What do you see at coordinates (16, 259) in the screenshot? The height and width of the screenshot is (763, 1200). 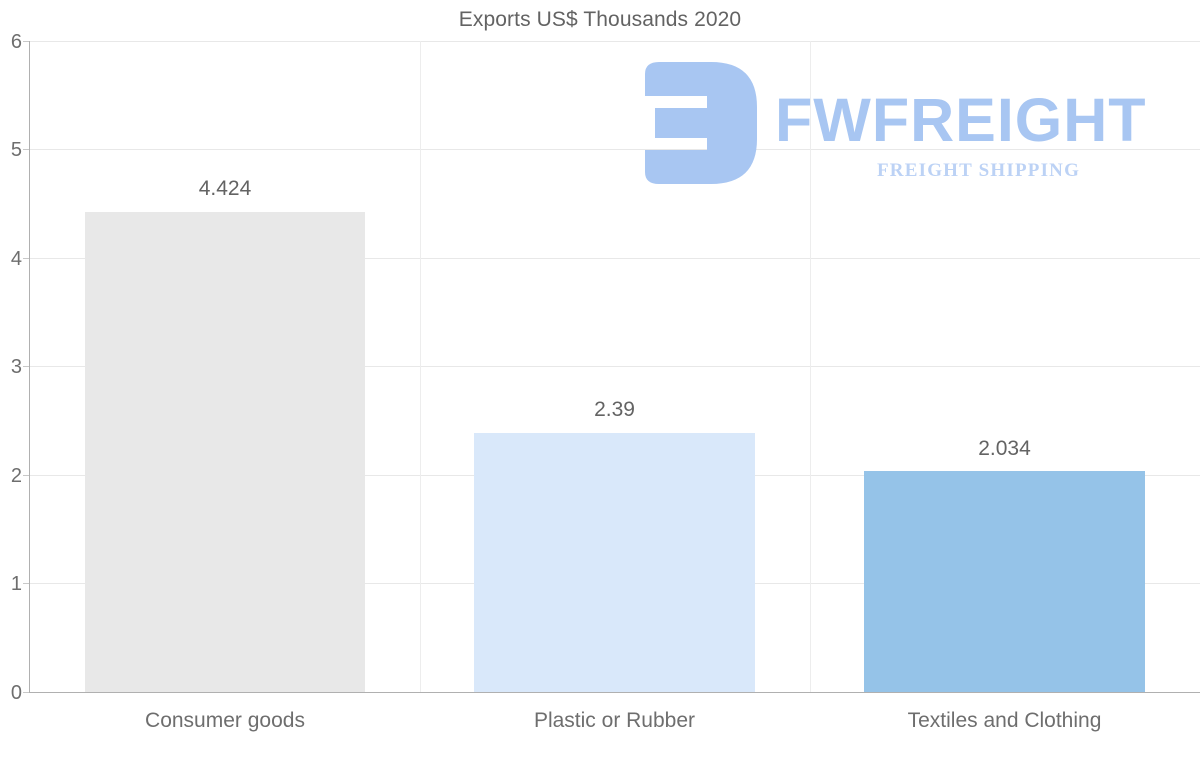 I see `y-tick-label-4: 4` at bounding box center [16, 259].